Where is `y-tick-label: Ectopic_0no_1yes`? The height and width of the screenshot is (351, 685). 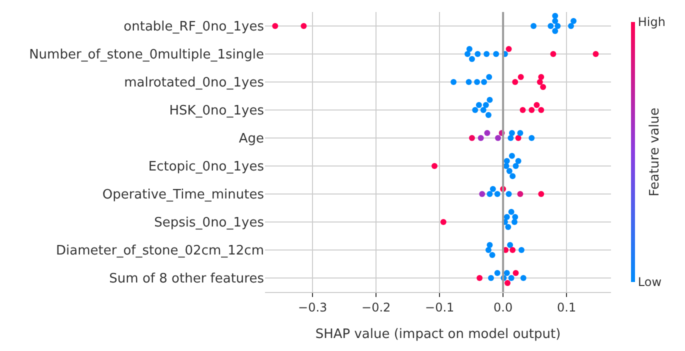
y-tick-label: Ectopic_0no_1yes is located at coordinates (206, 167).